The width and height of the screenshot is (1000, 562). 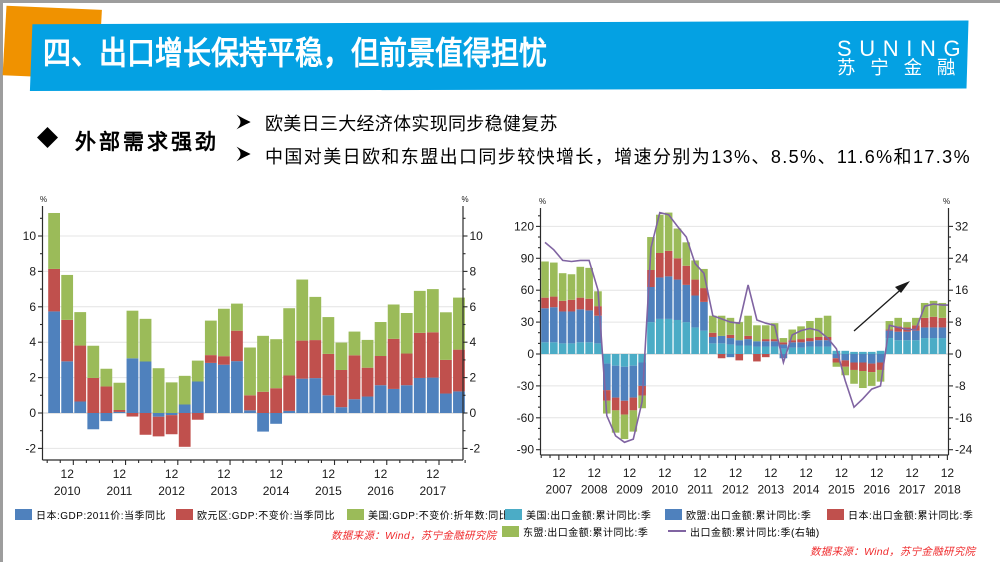 What do you see at coordinates (962, 290) in the screenshot?
I see `svg-text: 16` at bounding box center [962, 290].